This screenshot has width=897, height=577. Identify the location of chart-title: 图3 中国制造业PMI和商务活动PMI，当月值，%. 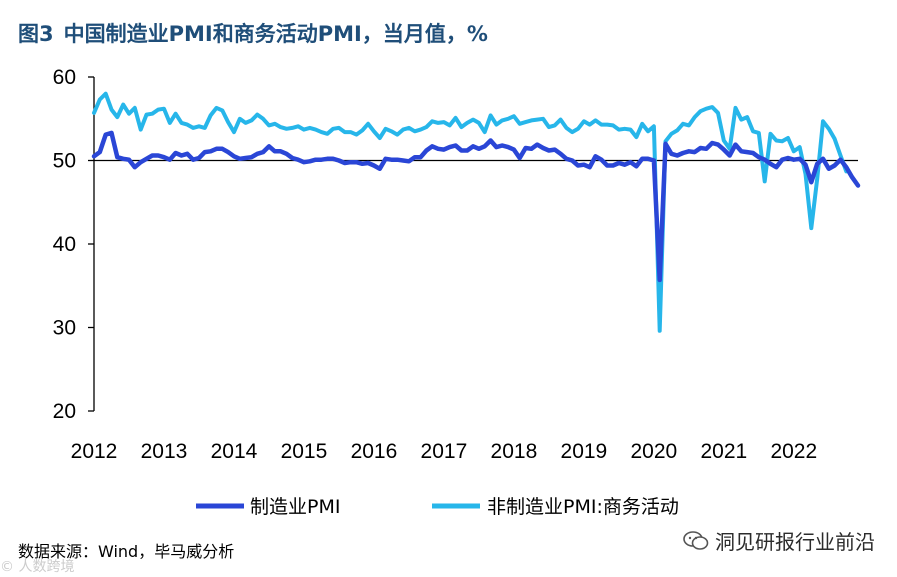
(253, 33).